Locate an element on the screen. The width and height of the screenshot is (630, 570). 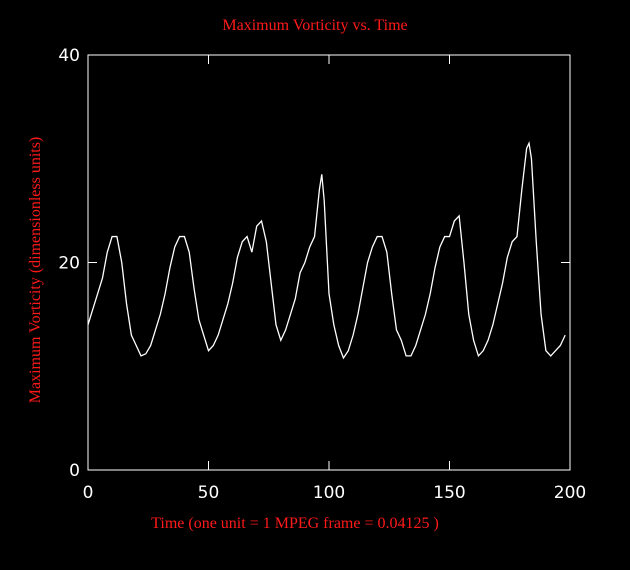
x-tick-label: 150 is located at coordinates (449, 493).